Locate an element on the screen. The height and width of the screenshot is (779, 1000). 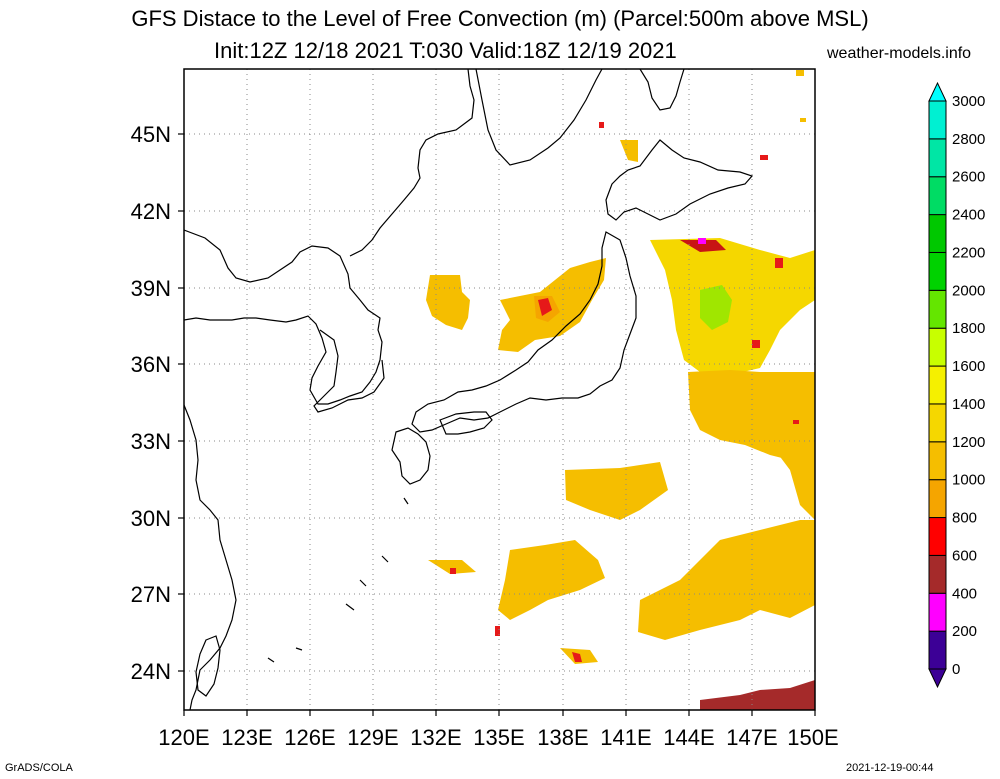
coast-taiwan is located at coordinates (208, 666).